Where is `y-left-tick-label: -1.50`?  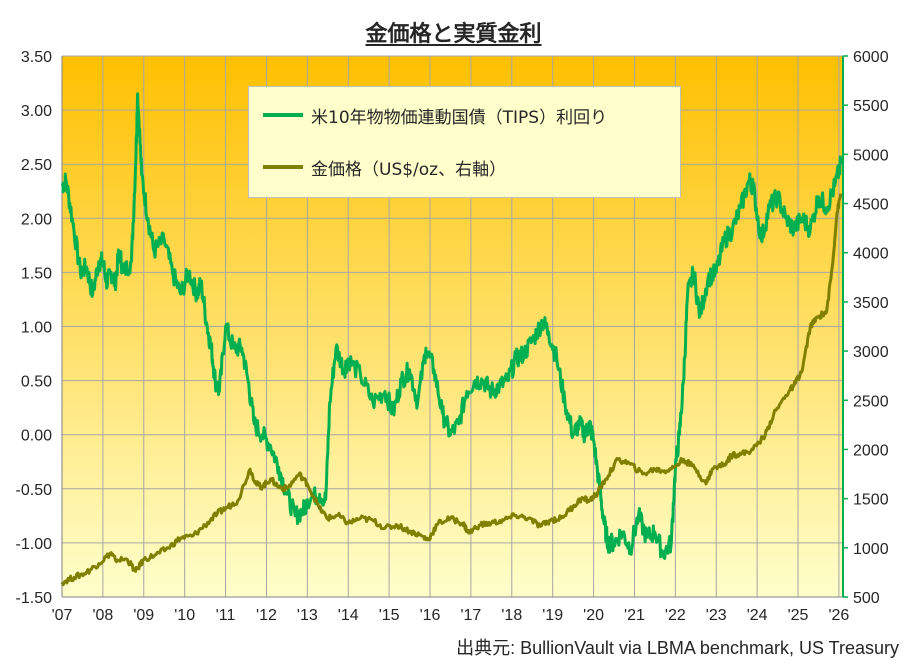 y-left-tick-label: -1.50 is located at coordinates (34, 598).